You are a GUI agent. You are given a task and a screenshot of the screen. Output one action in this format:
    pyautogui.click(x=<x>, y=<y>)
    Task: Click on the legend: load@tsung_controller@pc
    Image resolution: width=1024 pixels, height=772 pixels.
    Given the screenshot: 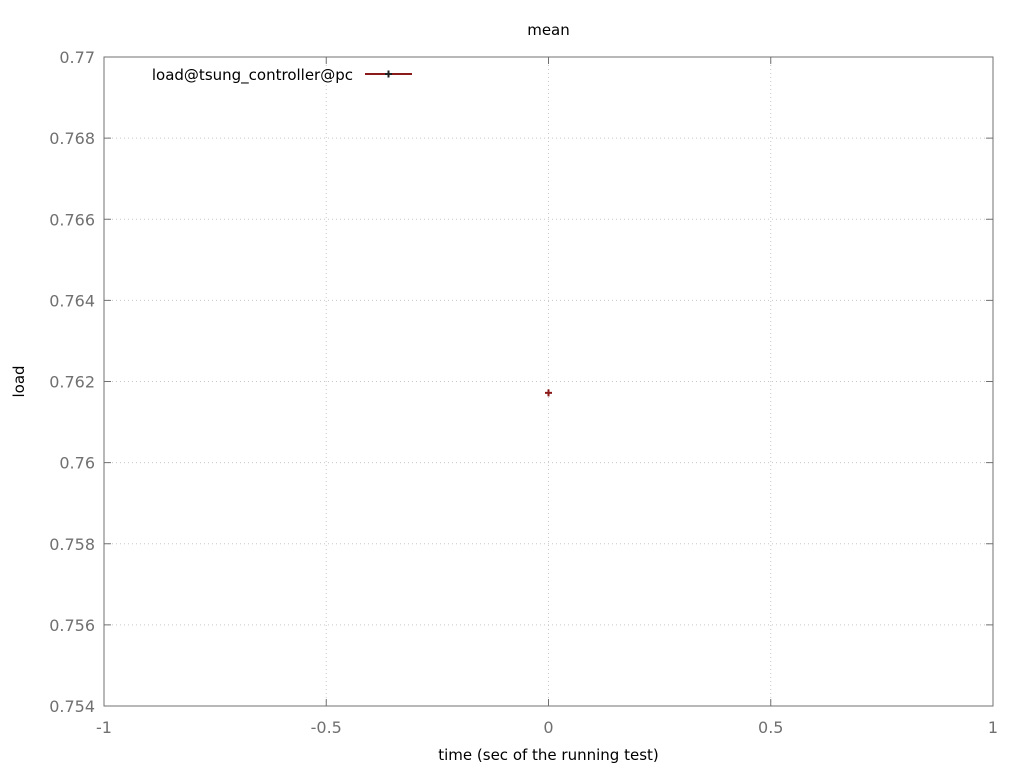 What is the action you would take?
    pyautogui.click(x=282, y=75)
    